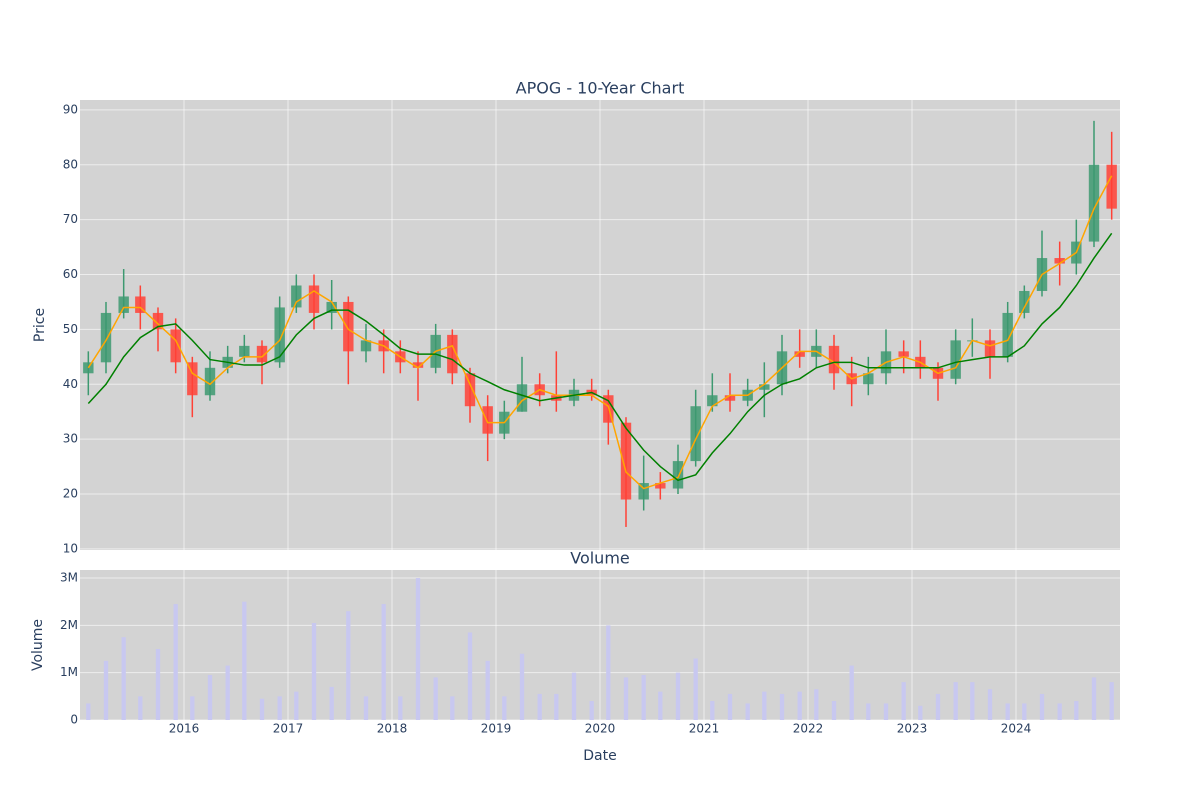 This screenshot has width=1200, height=800. Describe the element at coordinates (70, 494) in the screenshot. I see `y-tick-label: 20` at that location.